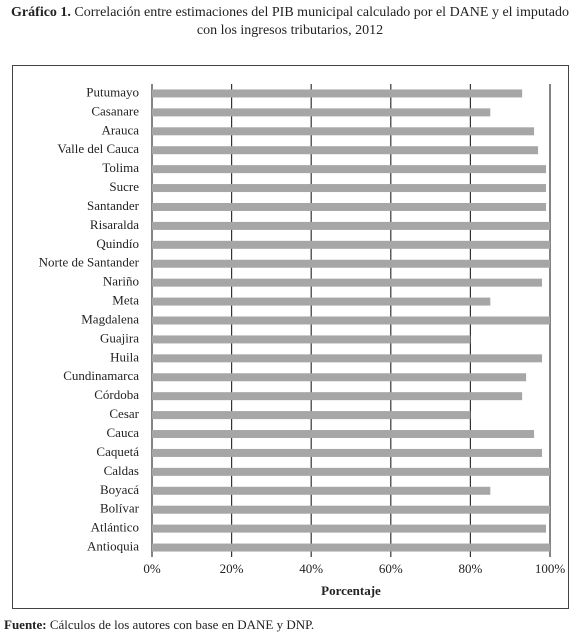  What do you see at coordinates (550, 568) in the screenshot?
I see `x-tick-label: 100%` at bounding box center [550, 568].